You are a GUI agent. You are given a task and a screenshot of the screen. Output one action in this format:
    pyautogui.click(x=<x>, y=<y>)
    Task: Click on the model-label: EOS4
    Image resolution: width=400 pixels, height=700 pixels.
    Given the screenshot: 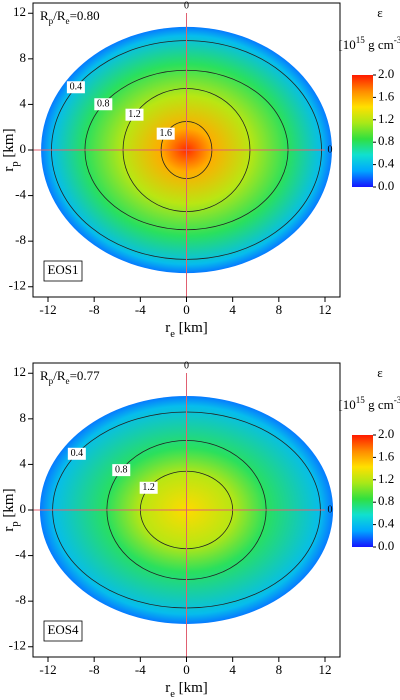 What is the action you would take?
    pyautogui.click(x=63, y=629)
    